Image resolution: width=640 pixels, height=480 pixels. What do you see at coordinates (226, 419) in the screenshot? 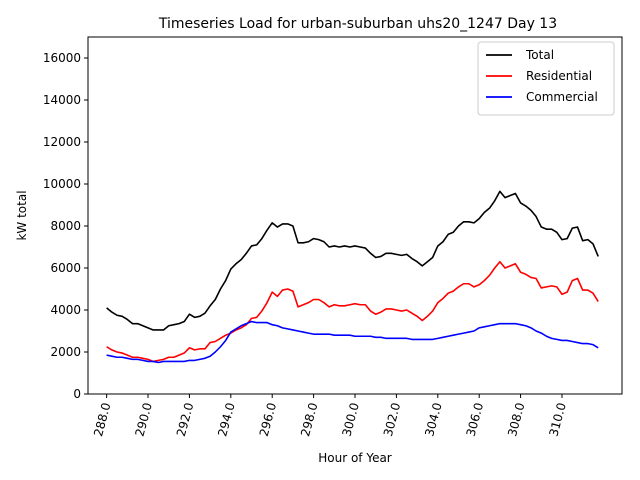
I see `x-tick-label: 294.0` at bounding box center [226, 419].